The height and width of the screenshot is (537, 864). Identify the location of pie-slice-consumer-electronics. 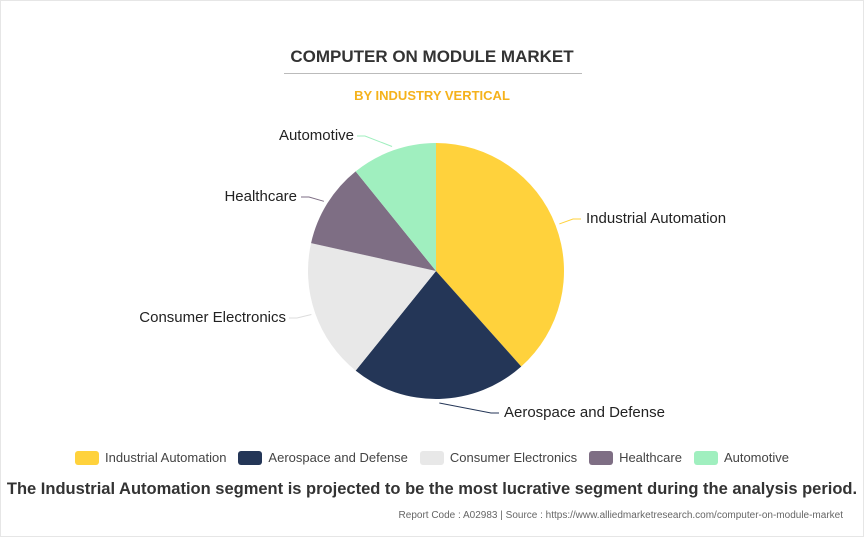
(372, 307).